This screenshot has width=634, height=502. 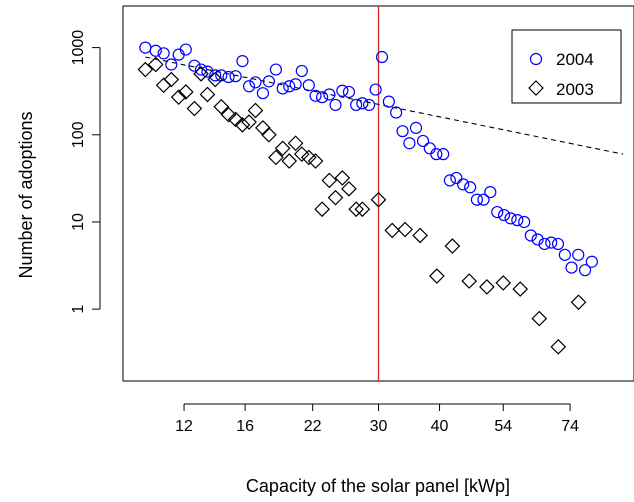 I want to click on x-tick-label: 54, so click(x=503, y=426).